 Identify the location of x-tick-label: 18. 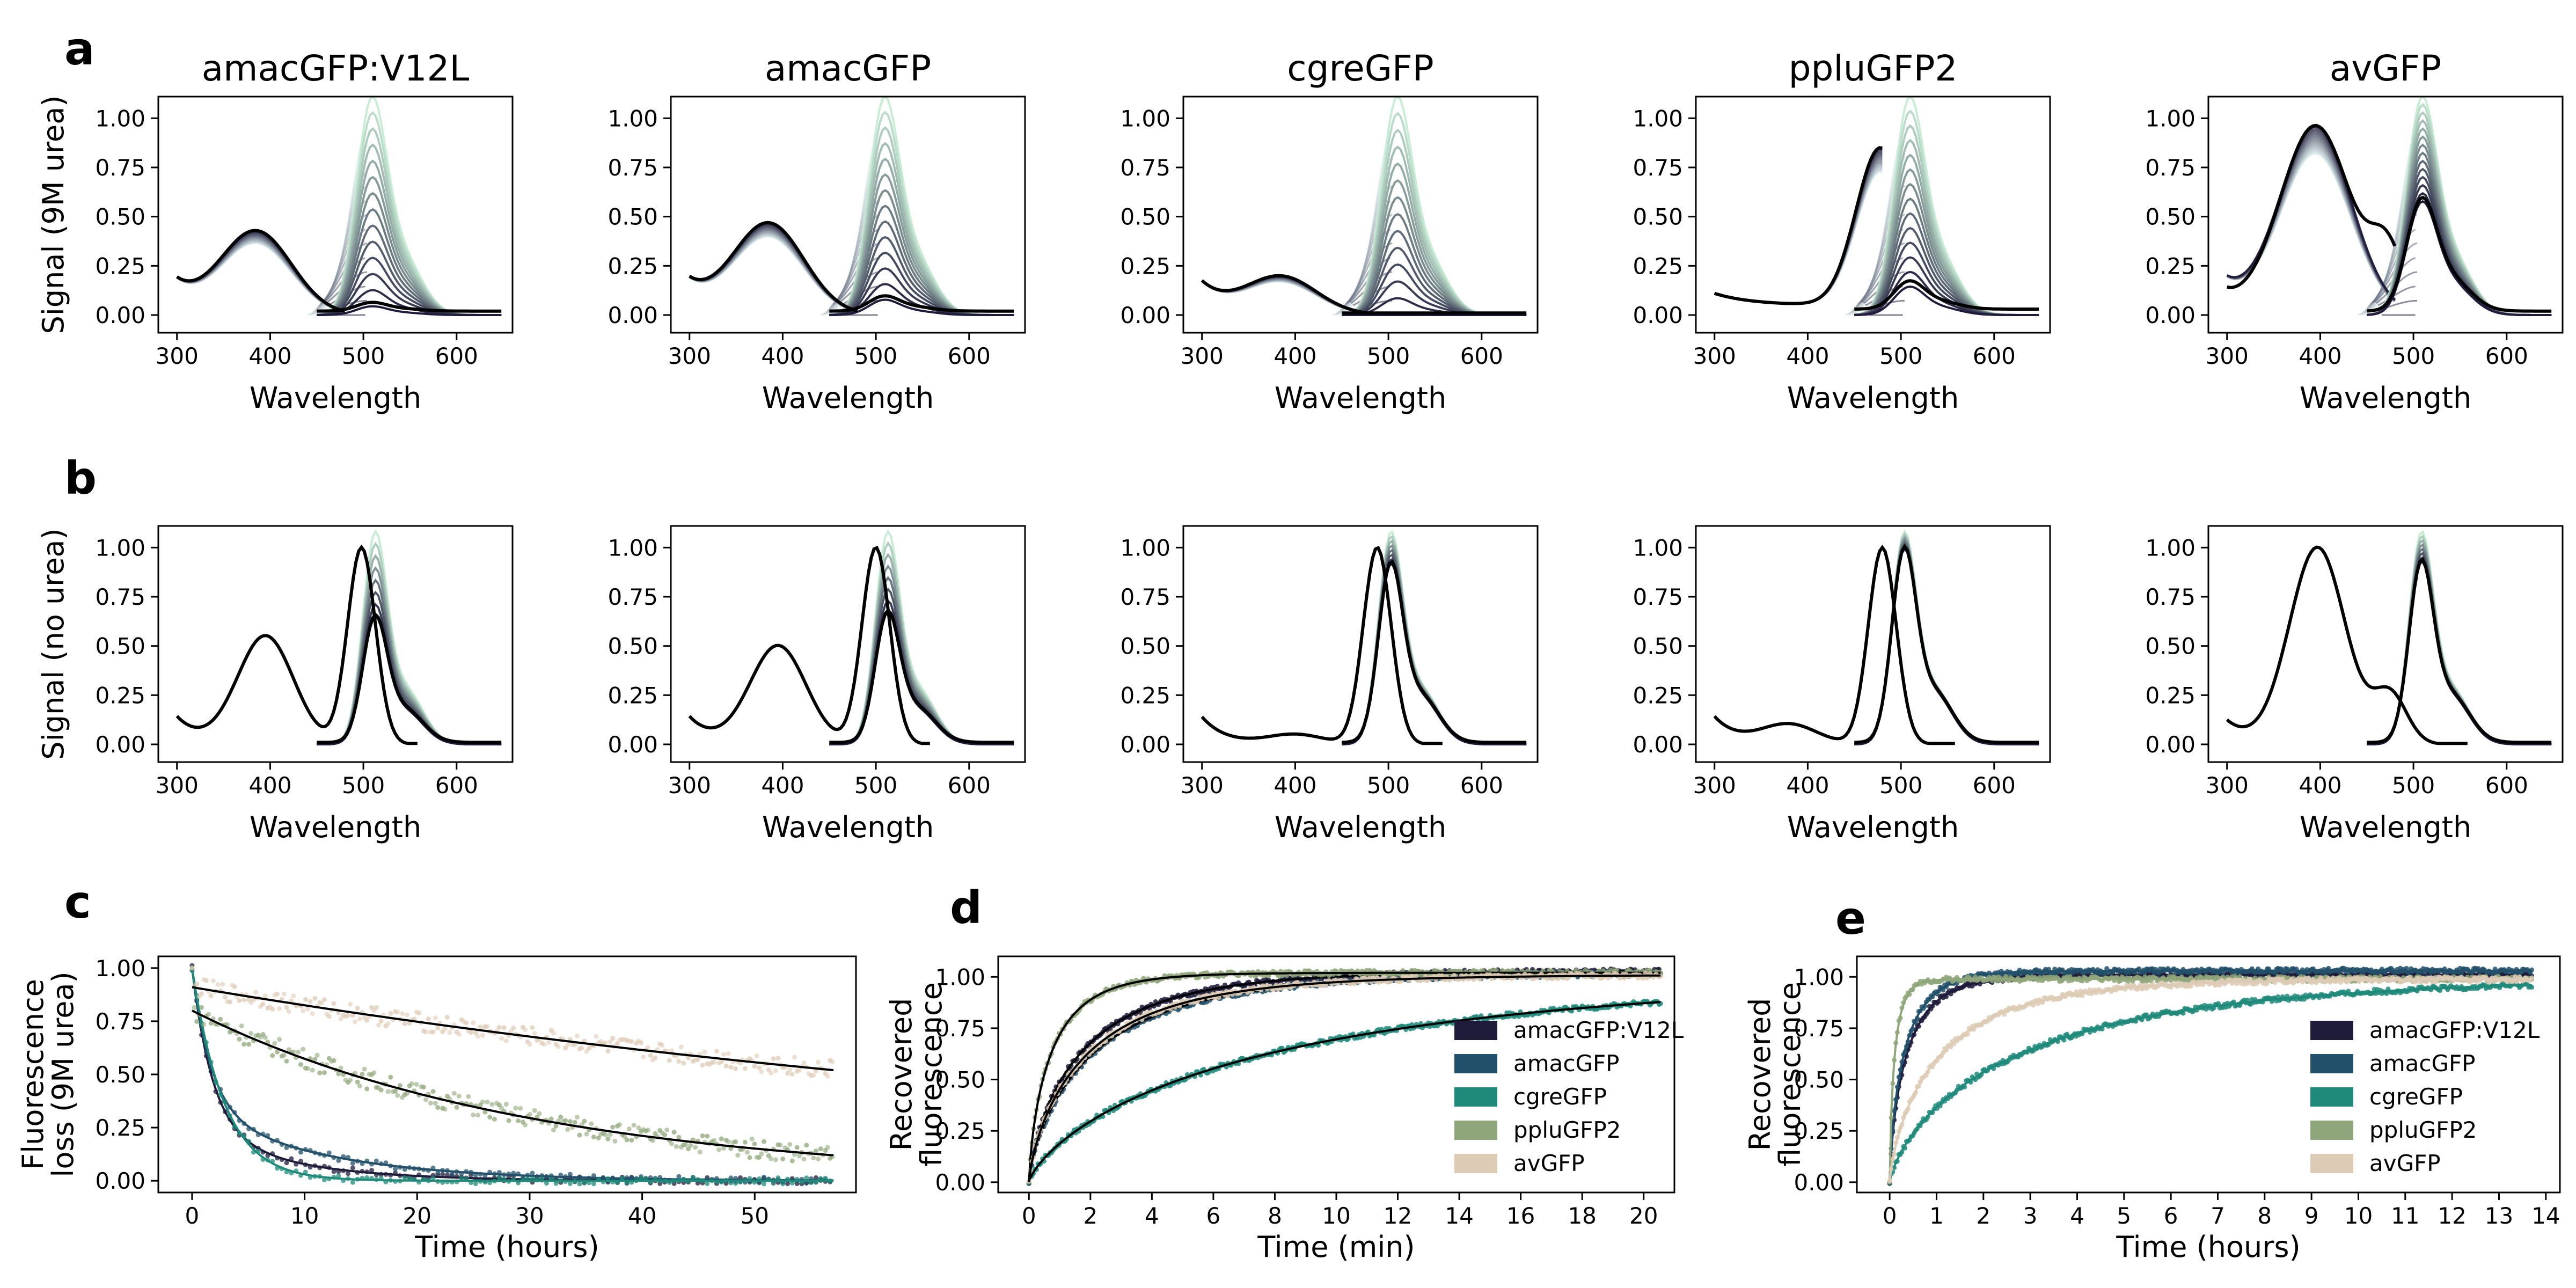
(1582, 1216).